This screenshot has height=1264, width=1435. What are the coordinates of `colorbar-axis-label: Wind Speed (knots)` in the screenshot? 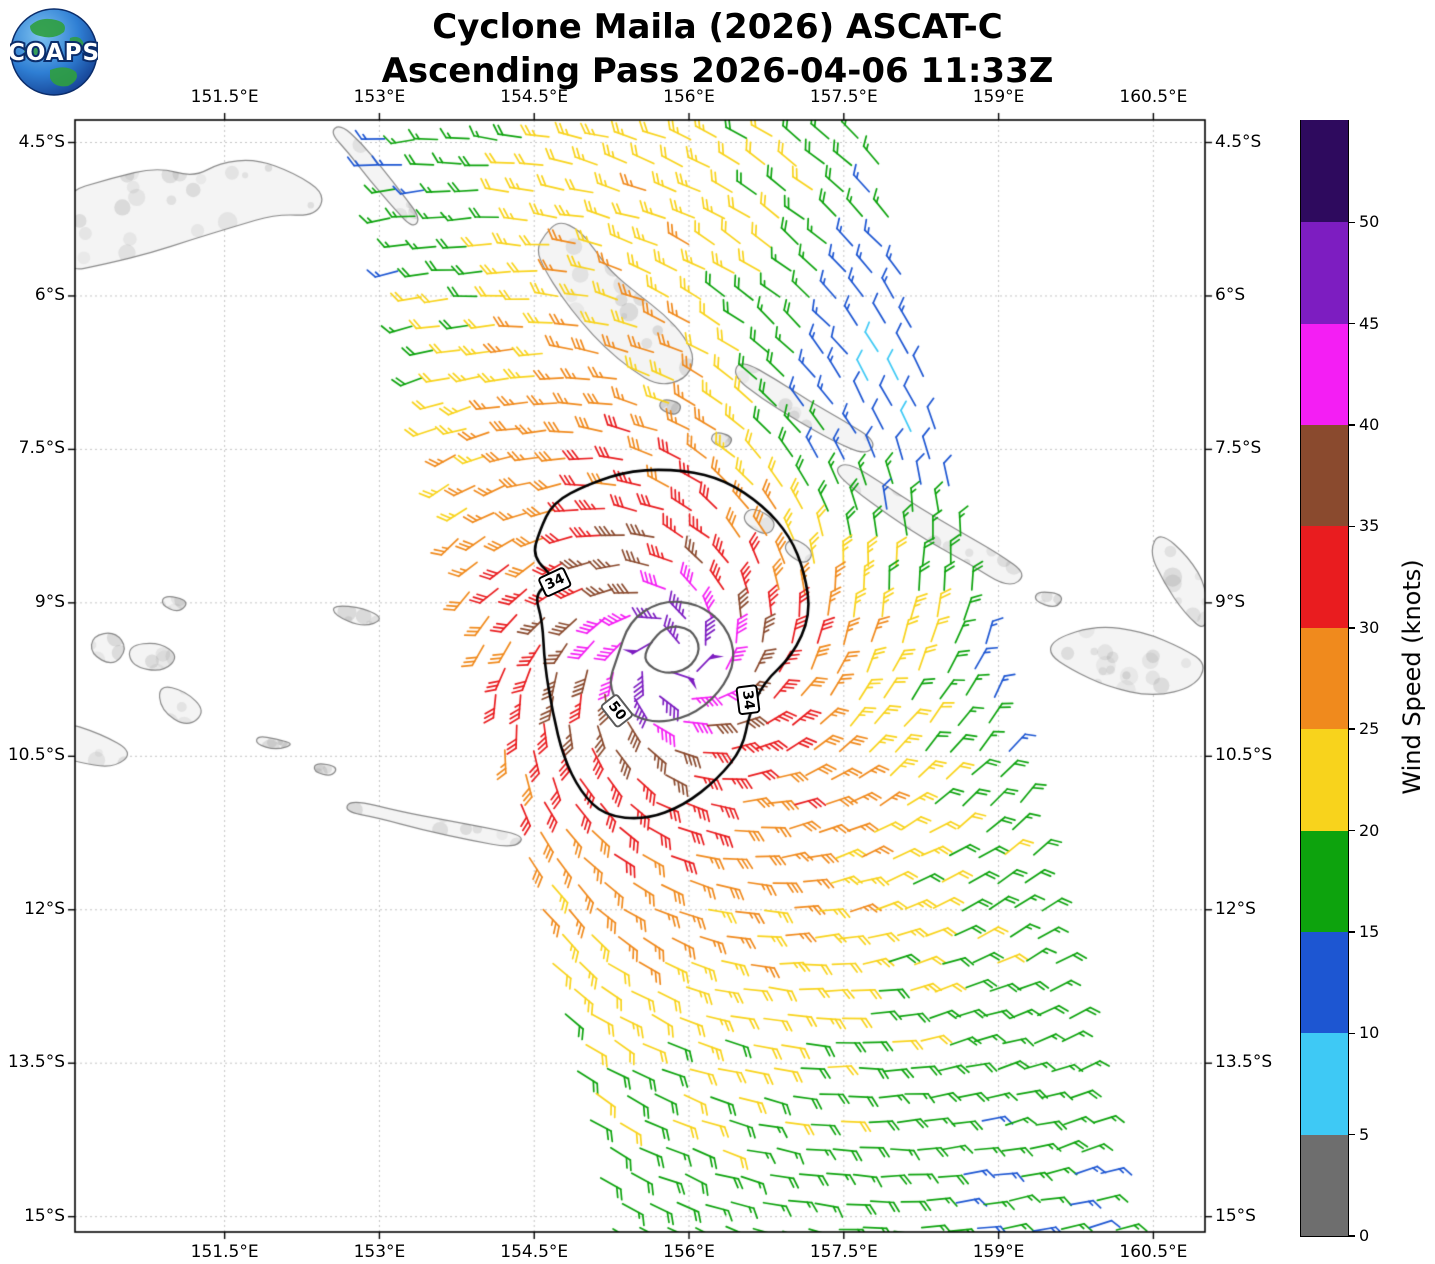 It's located at (1412, 677).